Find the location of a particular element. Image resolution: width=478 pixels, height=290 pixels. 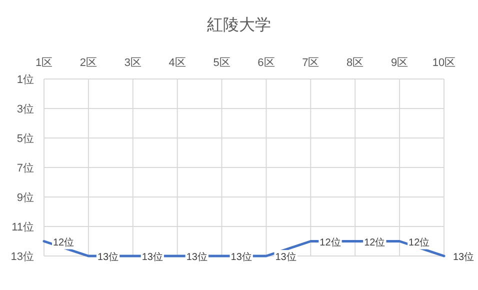

x-tick-label: 9区 is located at coordinates (399, 63).